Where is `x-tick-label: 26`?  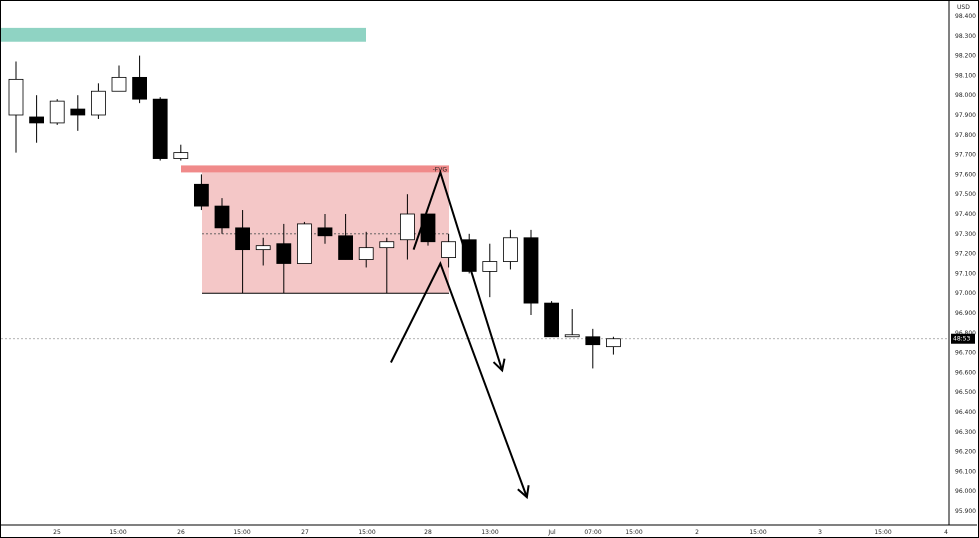 x-tick-label: 26 is located at coordinates (181, 532).